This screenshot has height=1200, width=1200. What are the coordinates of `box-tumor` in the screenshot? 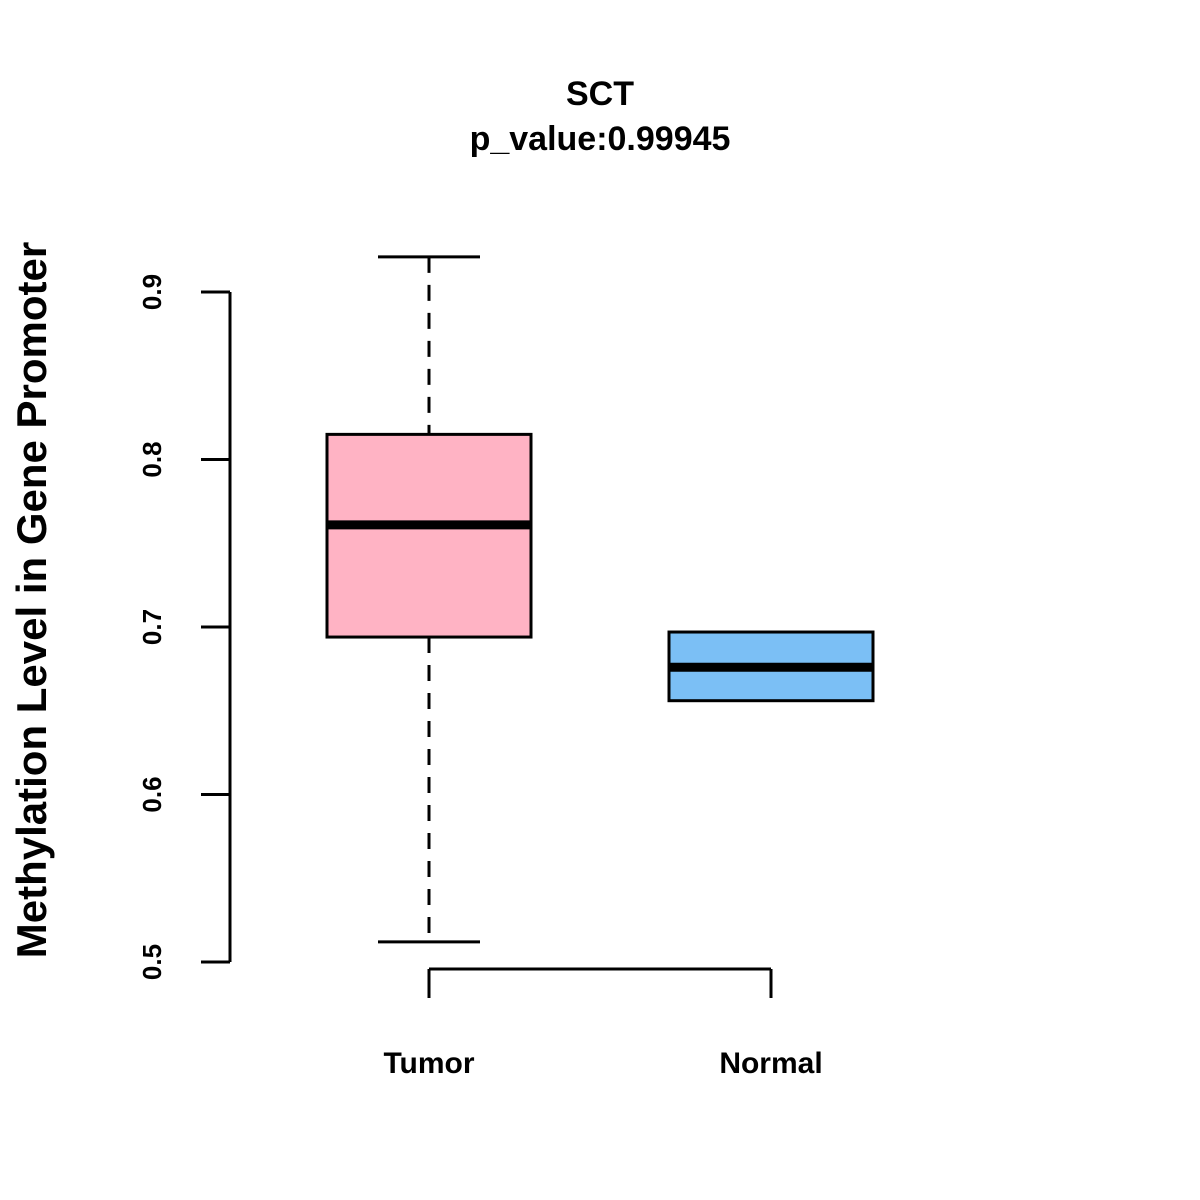 It's located at (429, 599).